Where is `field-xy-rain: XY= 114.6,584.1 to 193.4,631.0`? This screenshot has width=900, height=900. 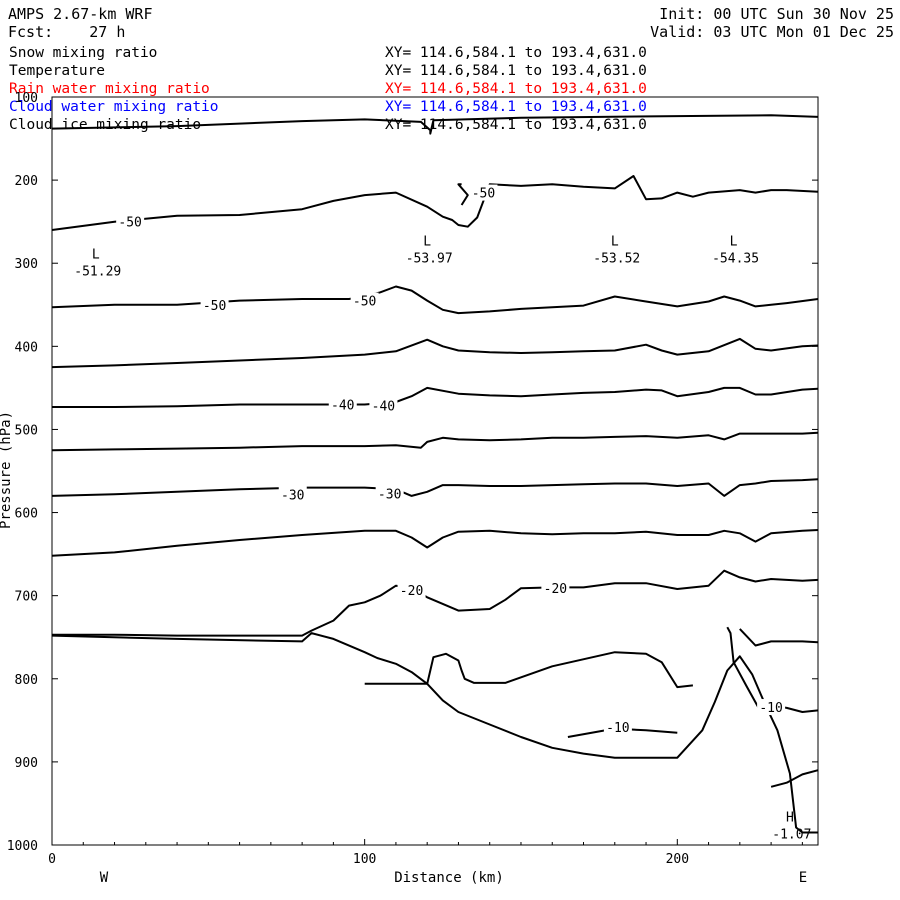
field-xy-rain: XY= 114.6,584.1 to 193.4,631.0 is located at coordinates (516, 89).